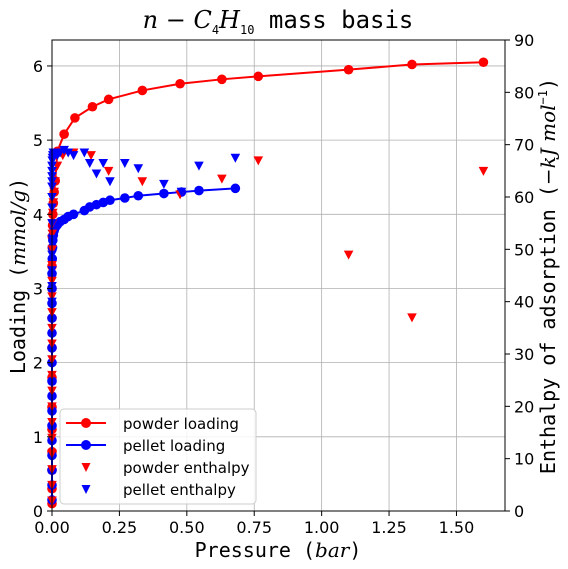  What do you see at coordinates (524, 249) in the screenshot?
I see `y2-tick-label: 50` at bounding box center [524, 249].